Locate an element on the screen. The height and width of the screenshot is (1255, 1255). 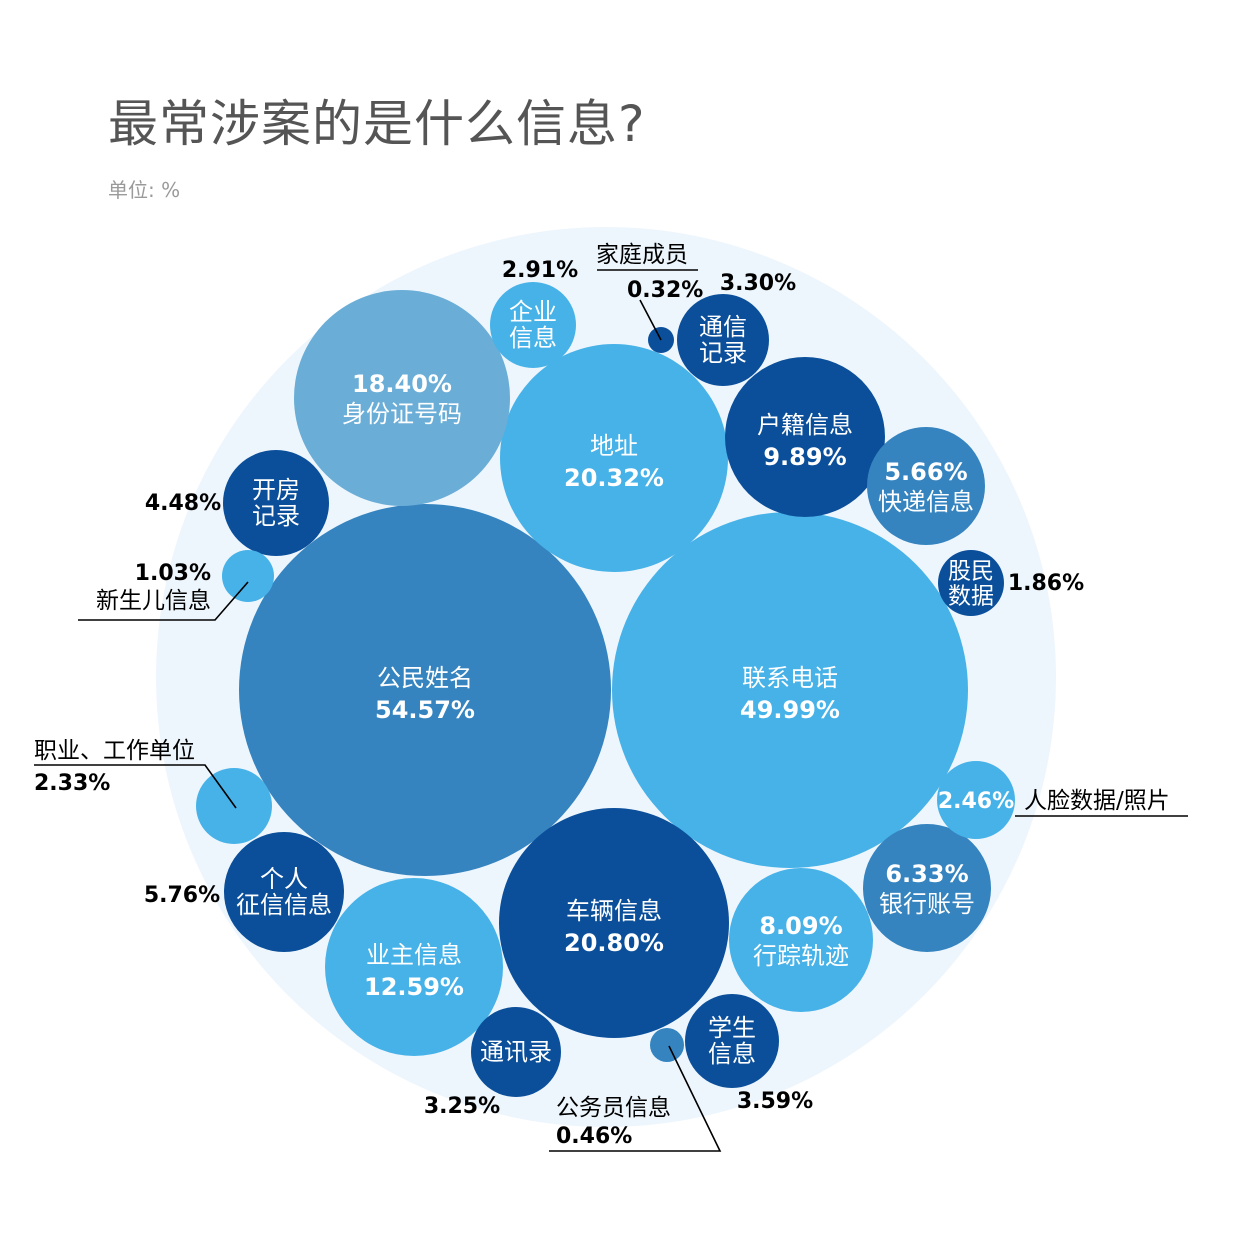
bubble-value: 9.89% is located at coordinates (804, 457).